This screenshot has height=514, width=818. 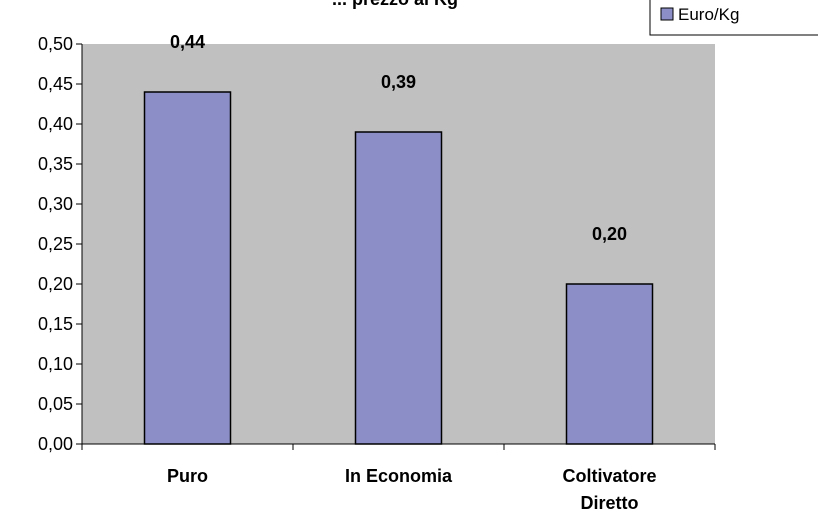 What do you see at coordinates (708, 14) in the screenshot?
I see `legend-label: Euro/Kg` at bounding box center [708, 14].